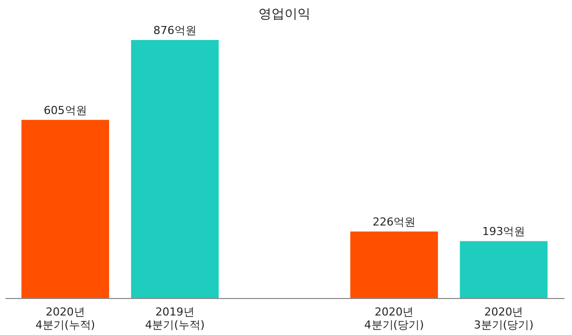 This screenshot has width=572, height=335. I want to click on data-label: 605억원, so click(65, 110).